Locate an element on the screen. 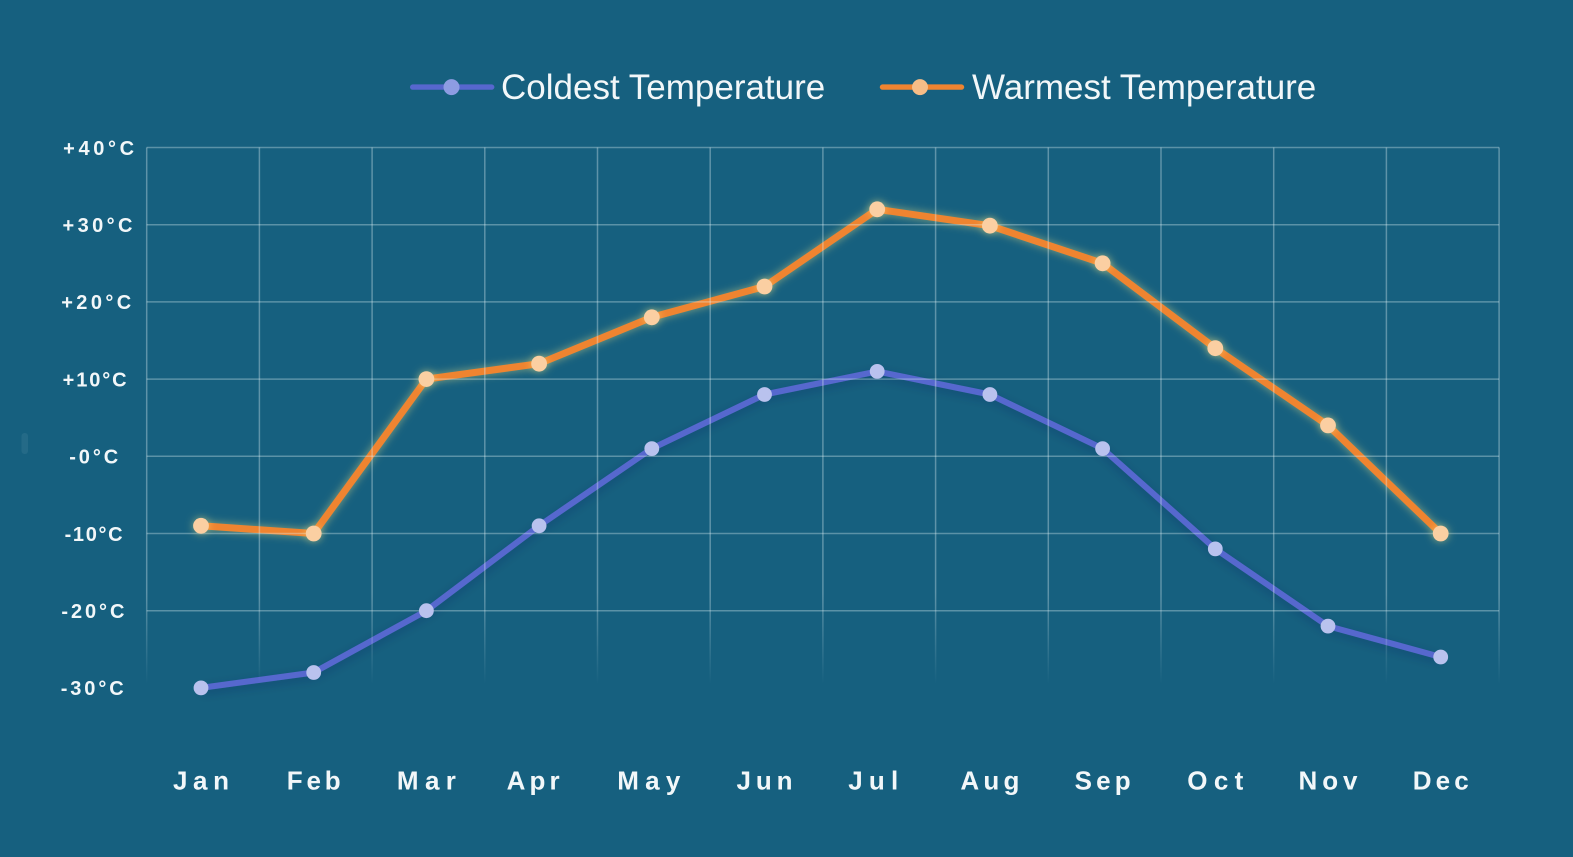 Image resolution: width=1573 pixels, height=857 pixels. svg-text: Nov is located at coordinates (1329, 781).